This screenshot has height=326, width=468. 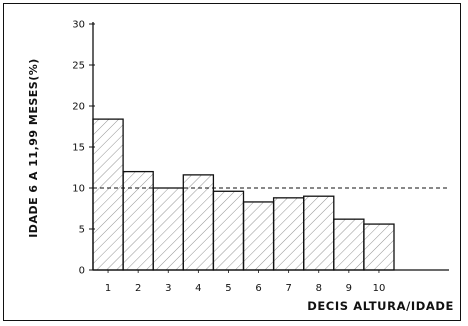 What do you see at coordinates (349, 288) in the screenshot?
I see `x-tick-label-9: 9` at bounding box center [349, 288].